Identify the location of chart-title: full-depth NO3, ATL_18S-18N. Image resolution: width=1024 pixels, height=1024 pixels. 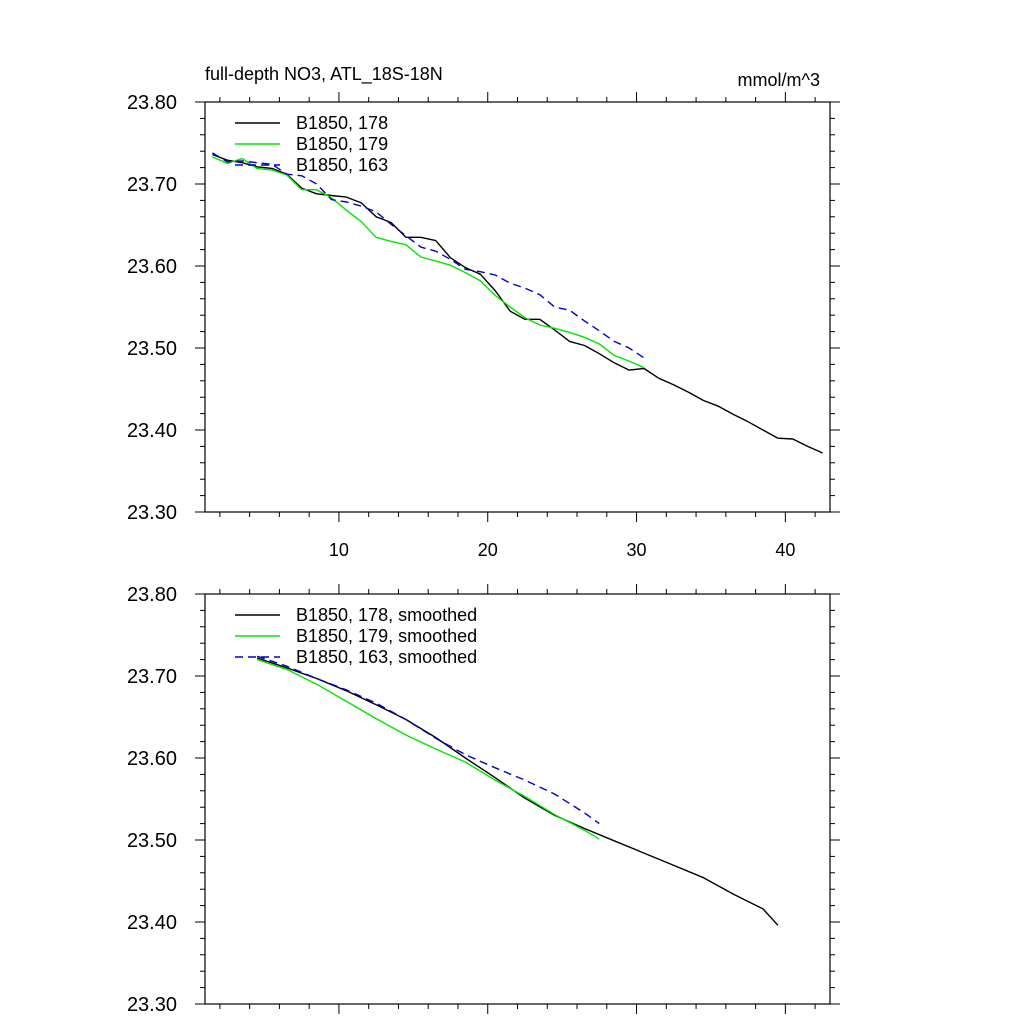
(324, 74).